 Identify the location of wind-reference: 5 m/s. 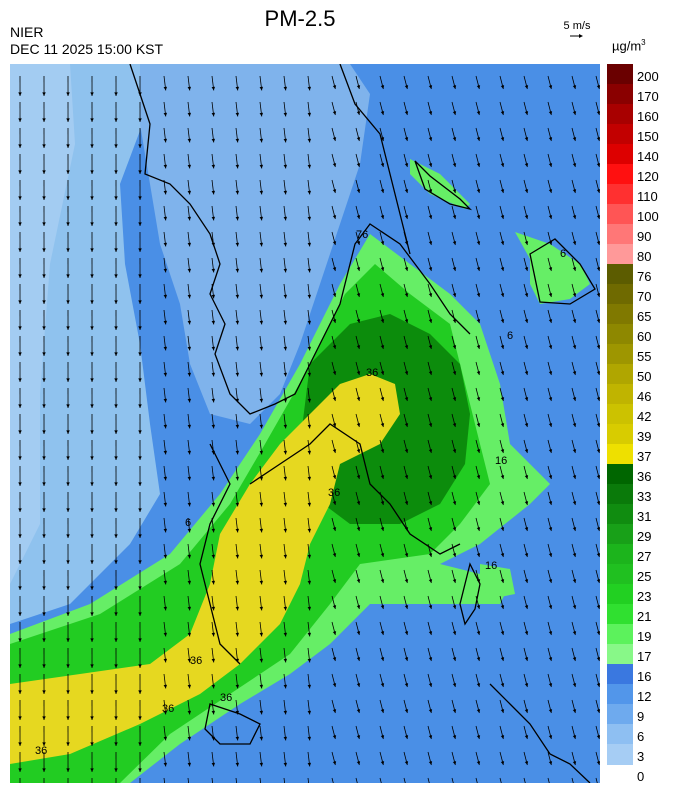
(577, 29).